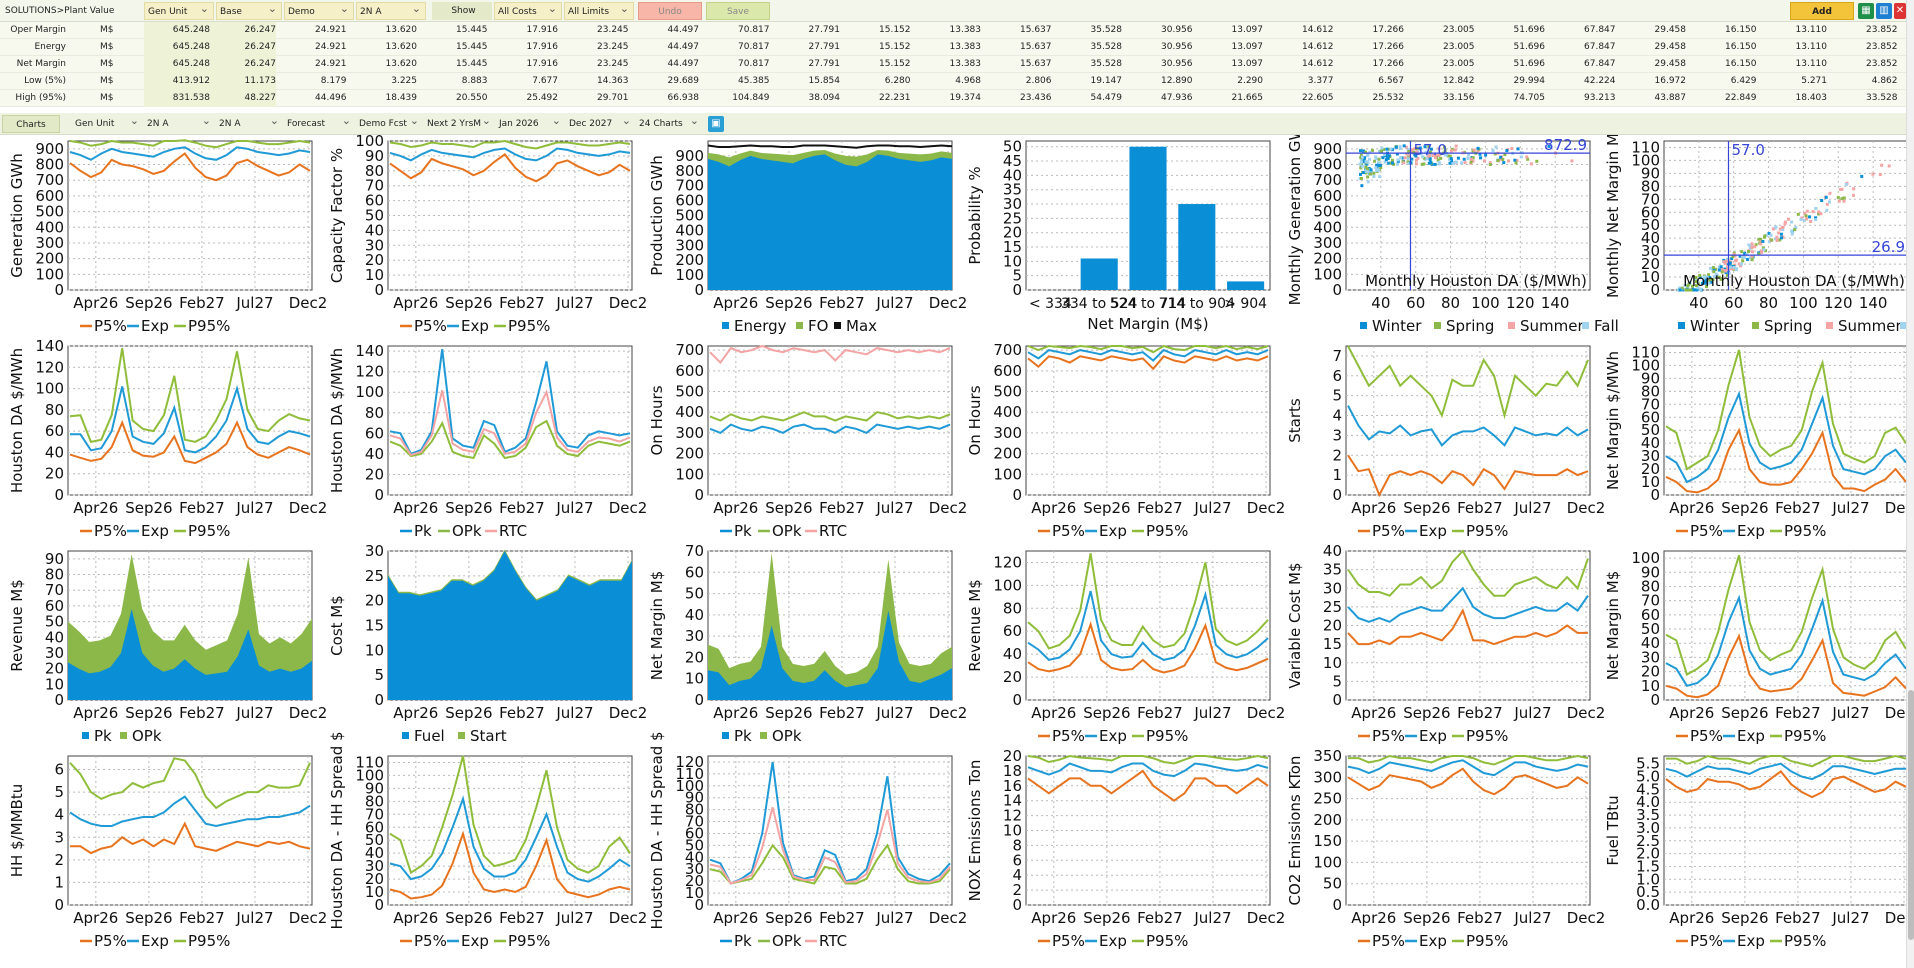 The height and width of the screenshot is (968, 1914). What do you see at coordinates (1884, 81) in the screenshot?
I see `grid-cell: 4.862` at bounding box center [1884, 81].